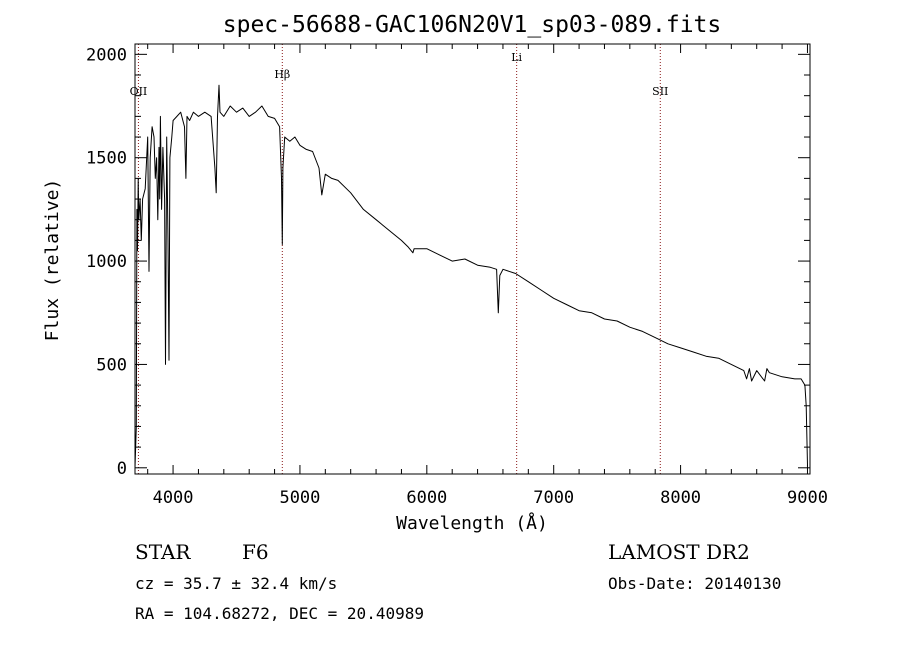  What do you see at coordinates (299, 498) in the screenshot?
I see `x-tick-label: 5000` at bounding box center [299, 498].